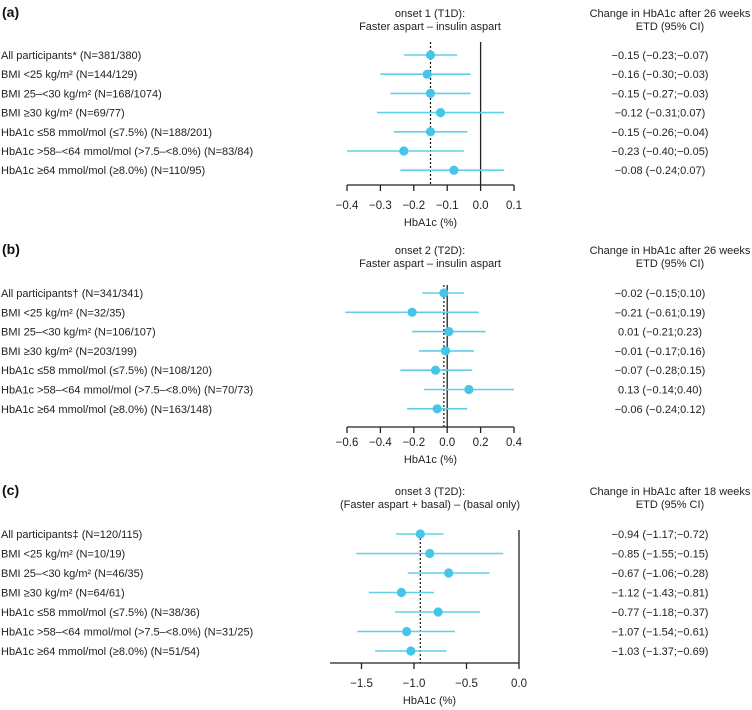  What do you see at coordinates (10, 12) in the screenshot?
I see `panel-label: (a)` at bounding box center [10, 12].